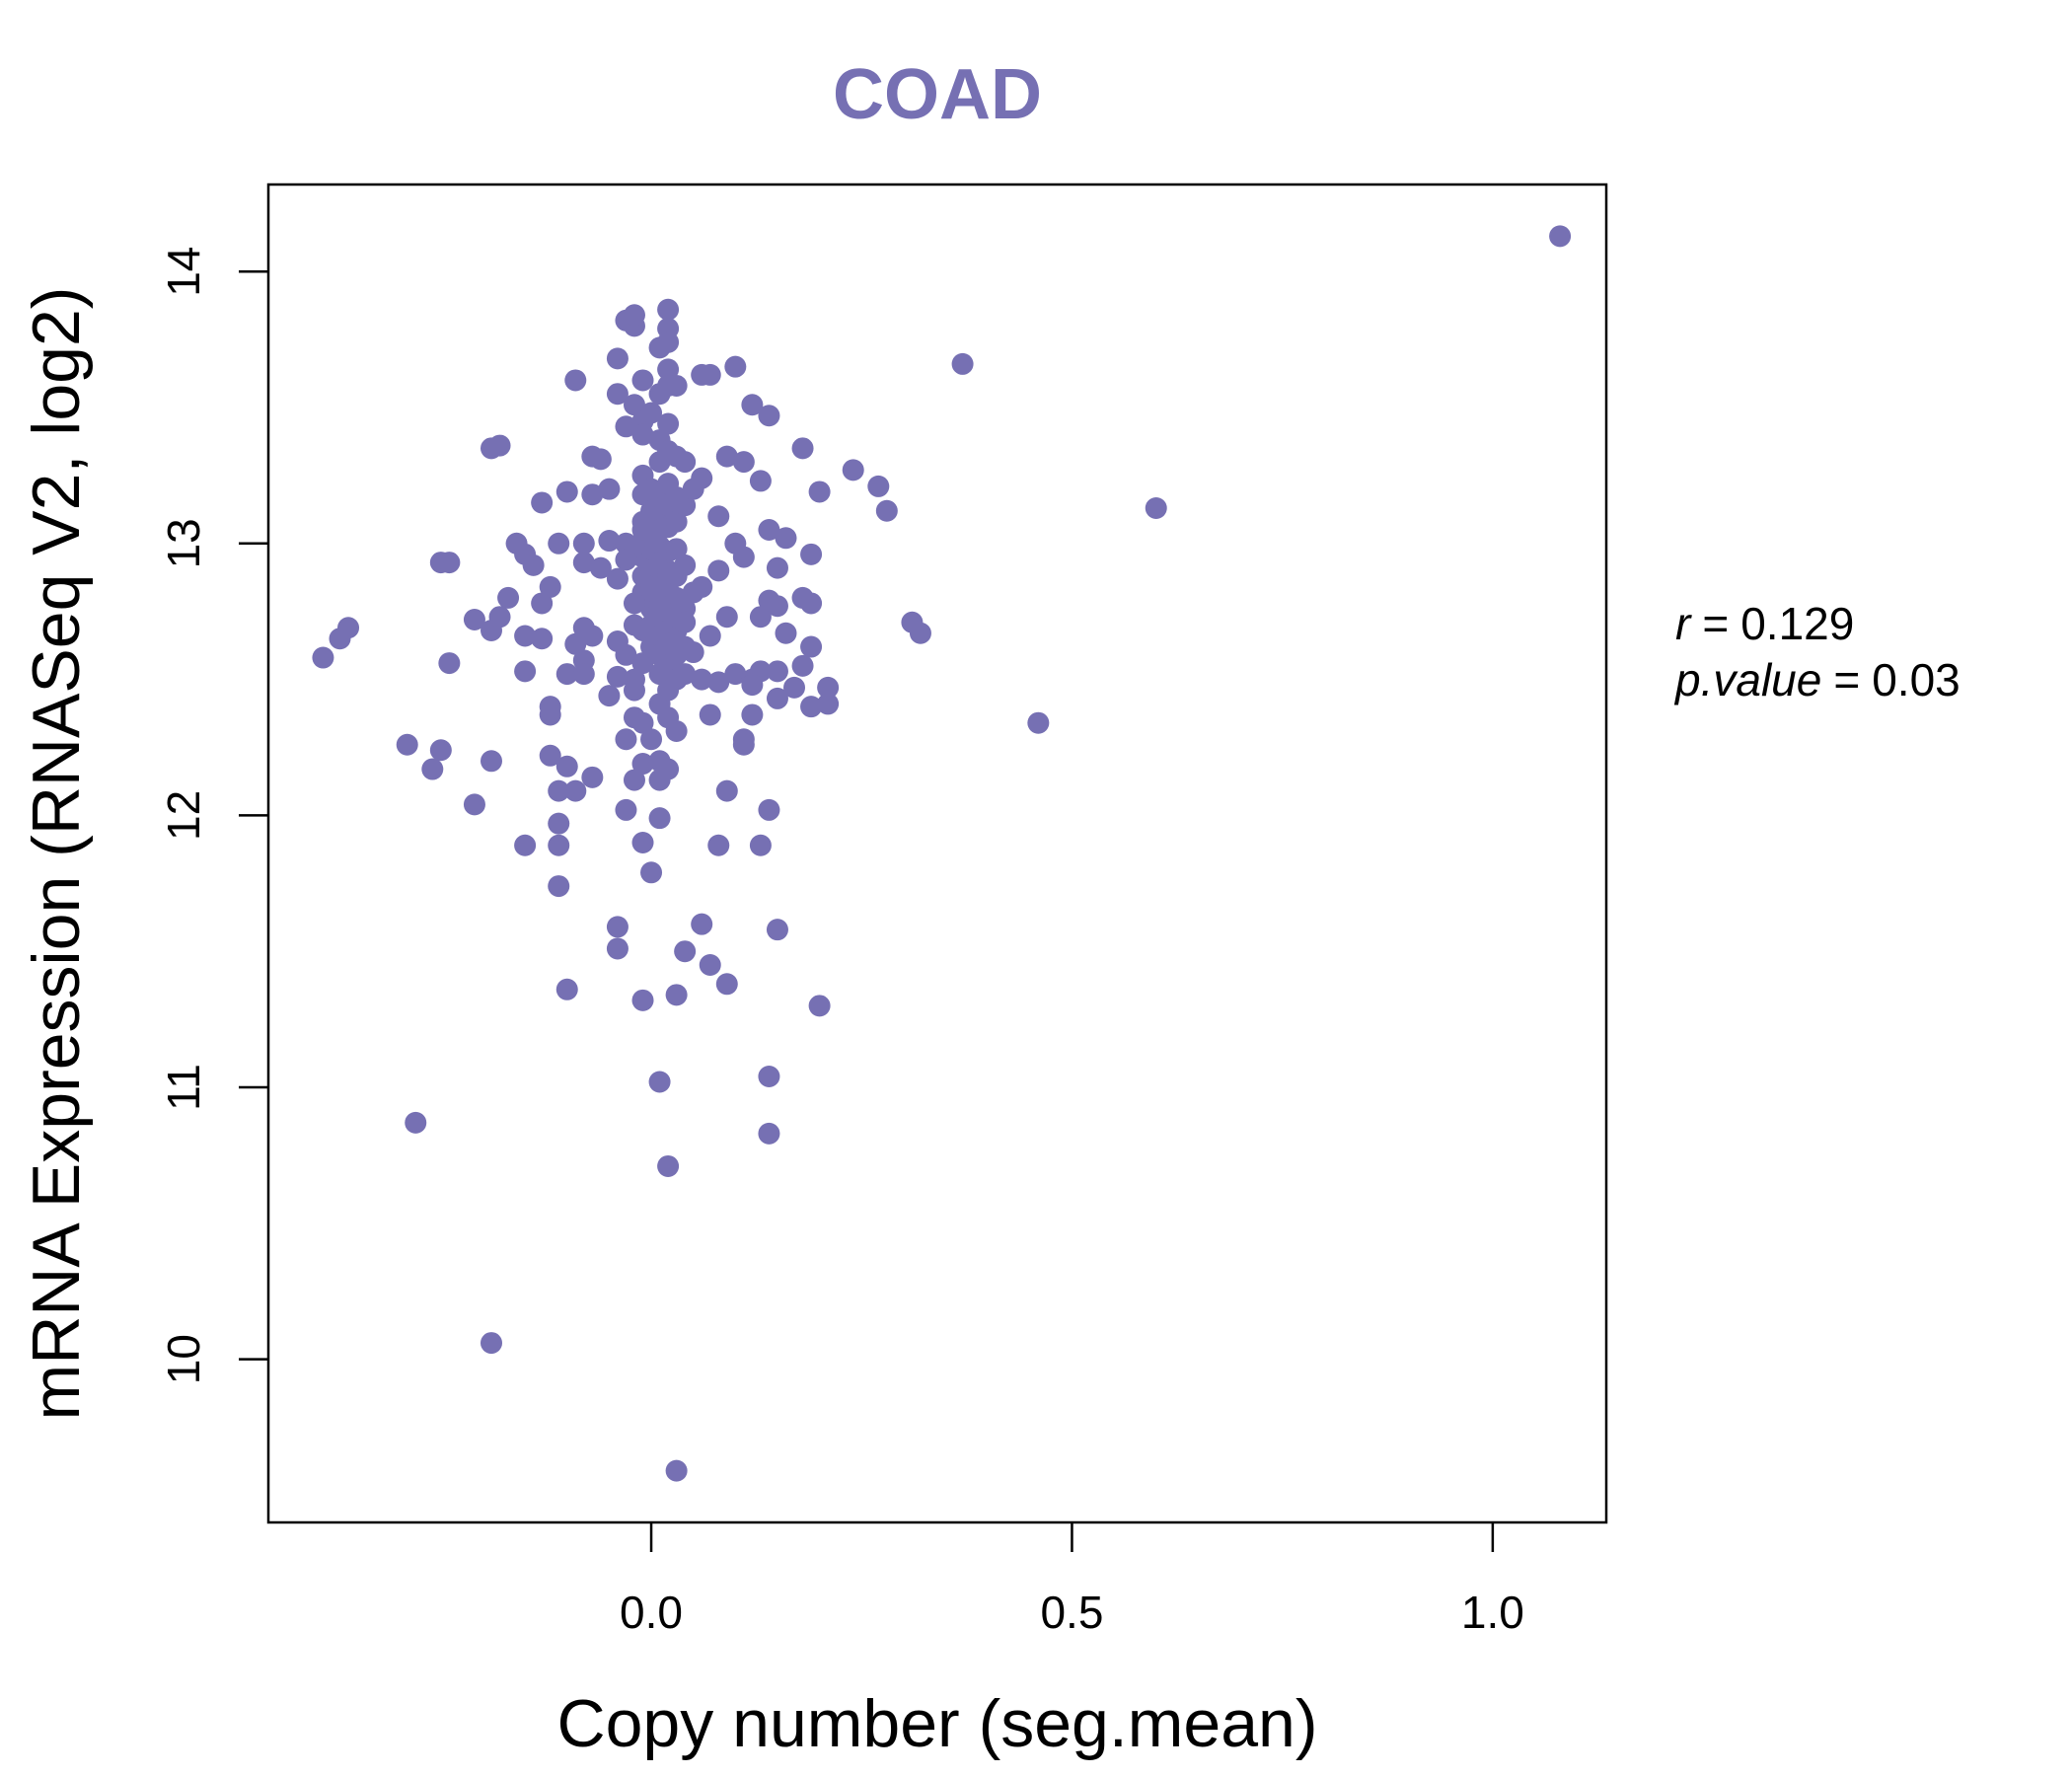 This screenshot has width=2072, height=1776. I want to click on x-tick-label: 1.0, so click(1492, 1613).